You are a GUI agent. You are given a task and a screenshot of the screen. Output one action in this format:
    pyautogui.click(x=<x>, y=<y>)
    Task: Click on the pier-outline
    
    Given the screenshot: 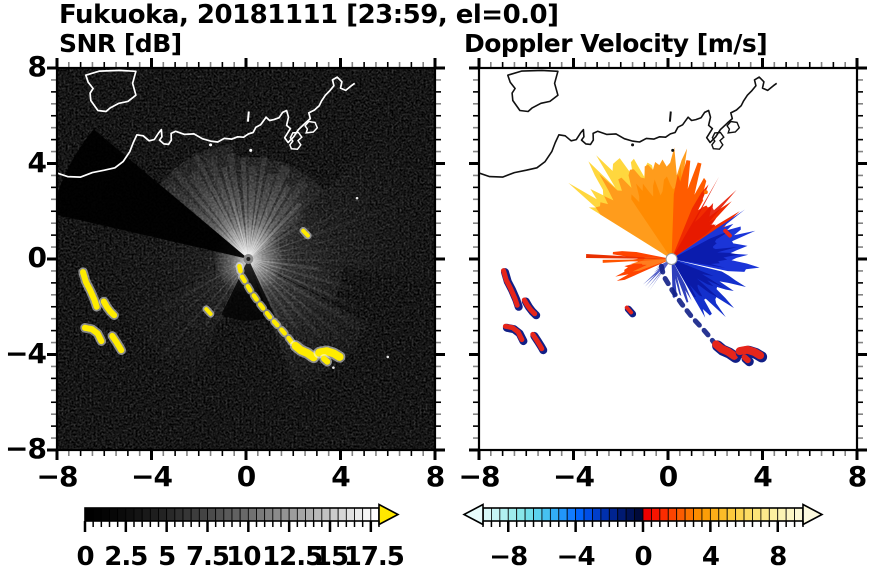 What is the action you would take?
    pyautogui.click(x=311, y=127)
    